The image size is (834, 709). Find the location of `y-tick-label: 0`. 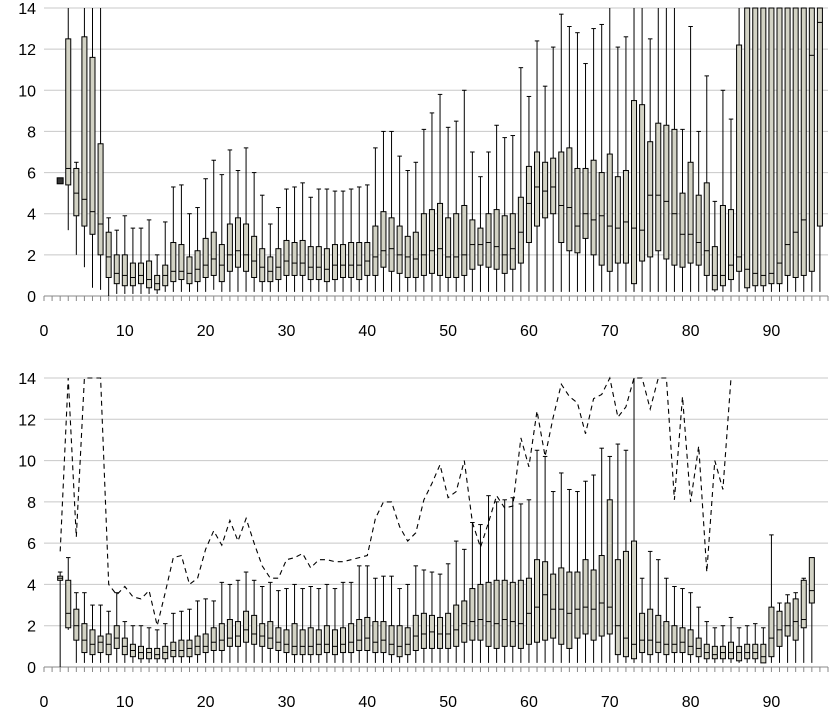

y-tick-label: 0 is located at coordinates (31, 297).